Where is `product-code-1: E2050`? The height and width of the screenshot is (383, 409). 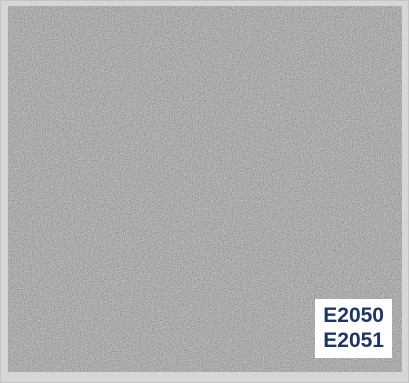
product-code-1: E2050 is located at coordinates (353, 315).